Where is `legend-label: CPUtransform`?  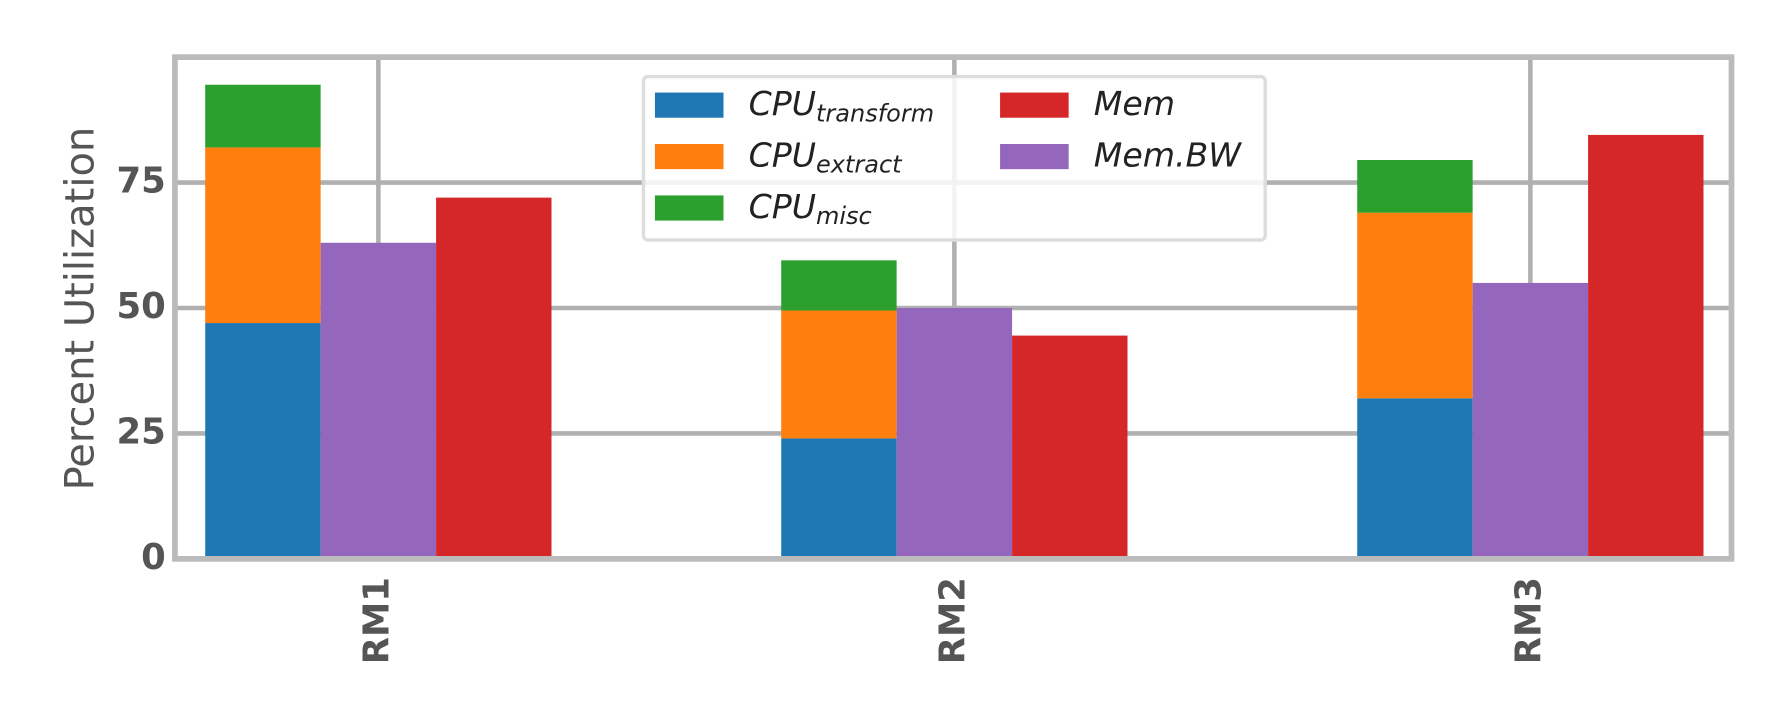 legend-label: CPUtransform is located at coordinates (841, 106).